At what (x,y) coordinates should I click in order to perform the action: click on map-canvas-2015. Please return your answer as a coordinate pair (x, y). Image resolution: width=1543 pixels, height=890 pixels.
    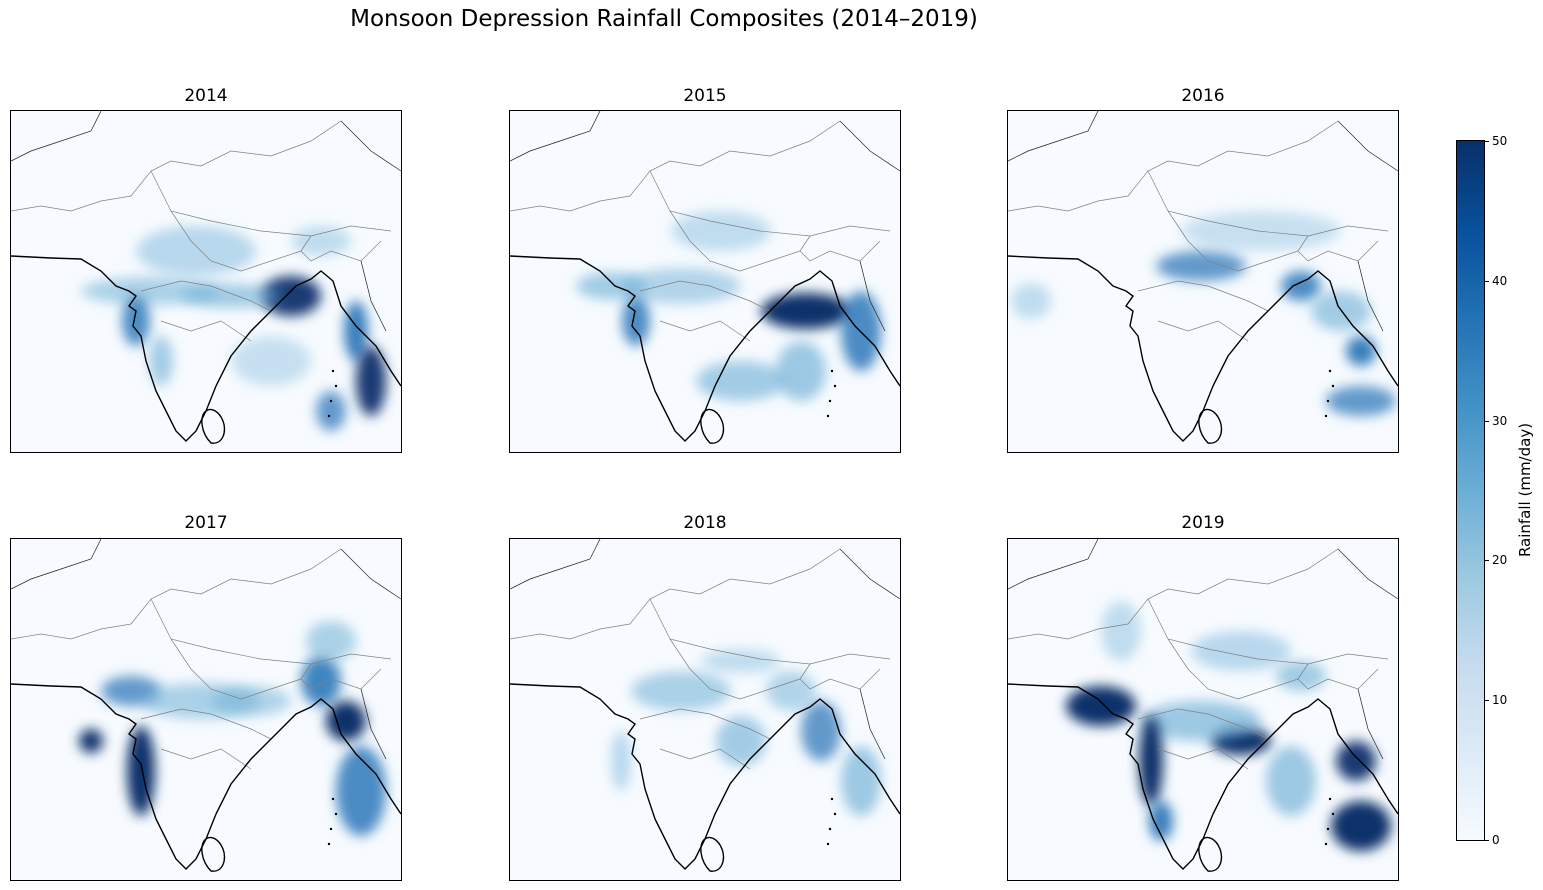
    Looking at the image, I should click on (705, 277).